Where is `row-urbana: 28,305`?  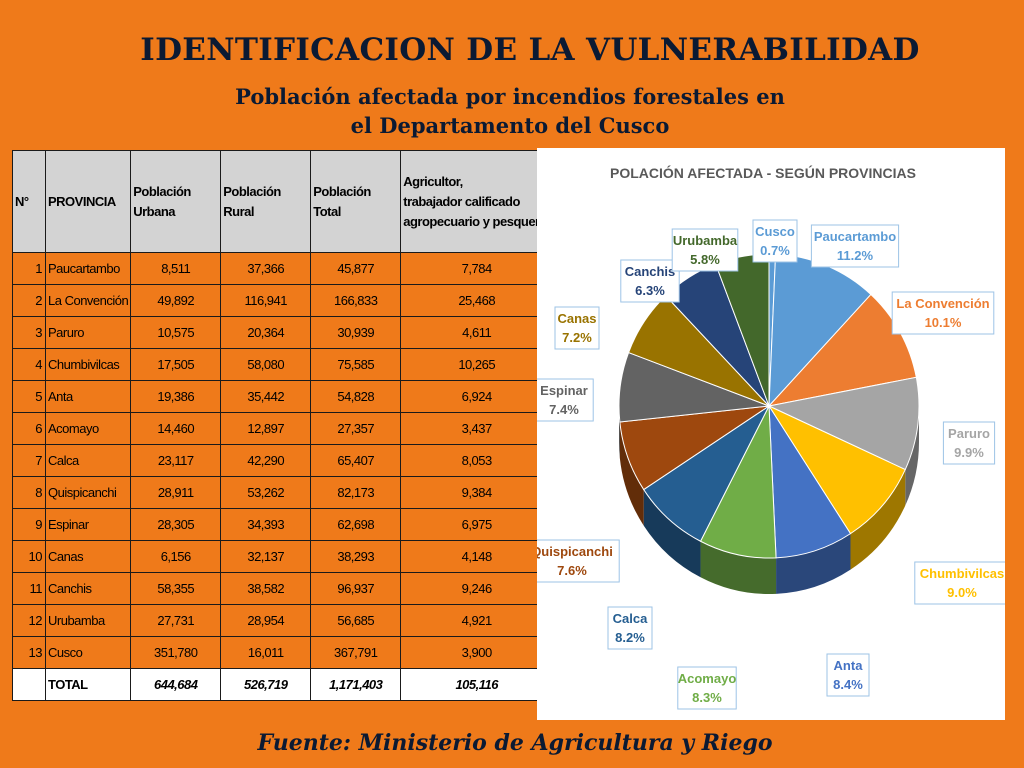
row-urbana: 28,305 is located at coordinates (176, 524).